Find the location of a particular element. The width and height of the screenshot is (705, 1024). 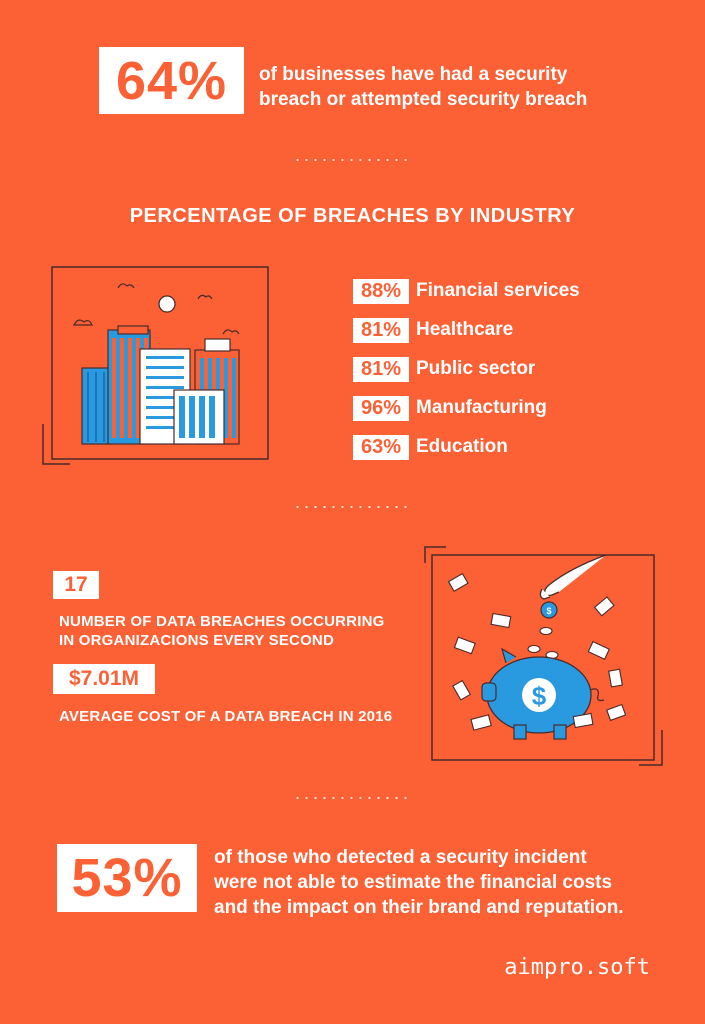

industry-label: Education is located at coordinates (462, 446).